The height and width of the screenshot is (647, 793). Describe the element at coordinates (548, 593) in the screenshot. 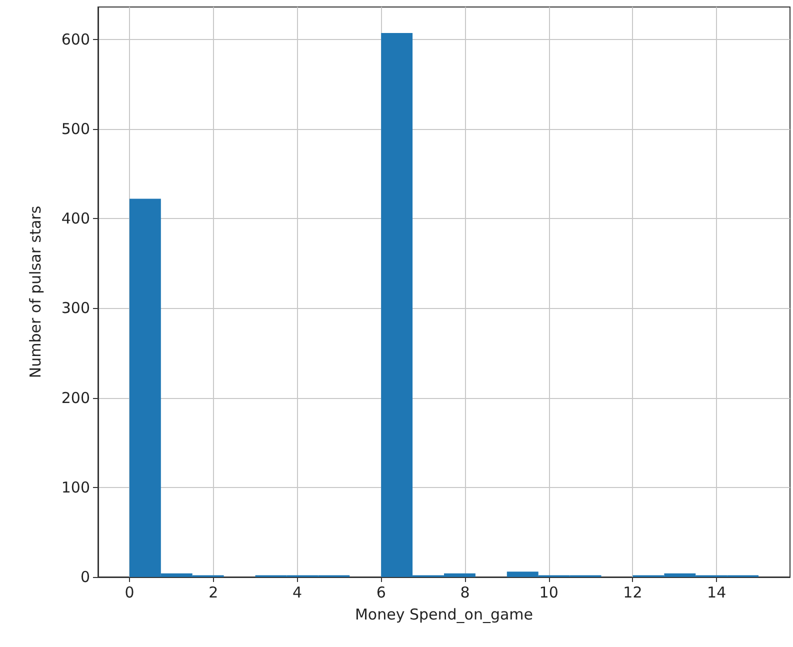

I see `x-tick-label: 10` at that location.